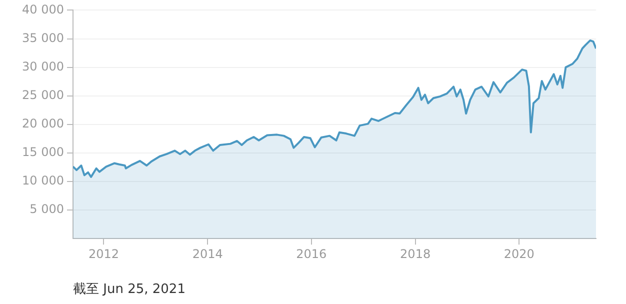 This screenshot has width=626, height=304. What do you see at coordinates (43, 66) in the screenshot?
I see `y-tick-label: 30 000` at bounding box center [43, 66].